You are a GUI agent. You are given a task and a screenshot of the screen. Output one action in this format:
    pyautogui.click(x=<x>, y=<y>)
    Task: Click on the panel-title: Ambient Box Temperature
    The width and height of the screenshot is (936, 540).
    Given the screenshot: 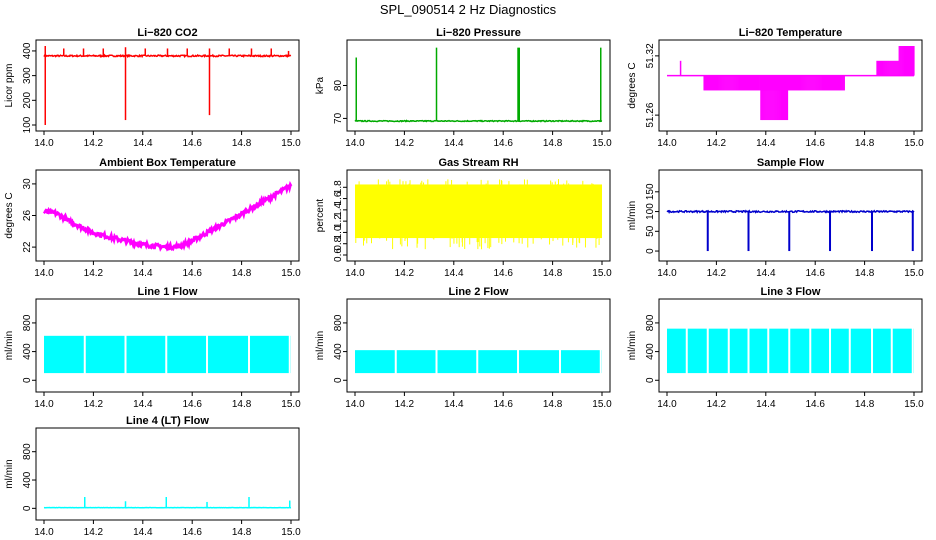 What is the action you would take?
    pyautogui.click(x=167, y=163)
    